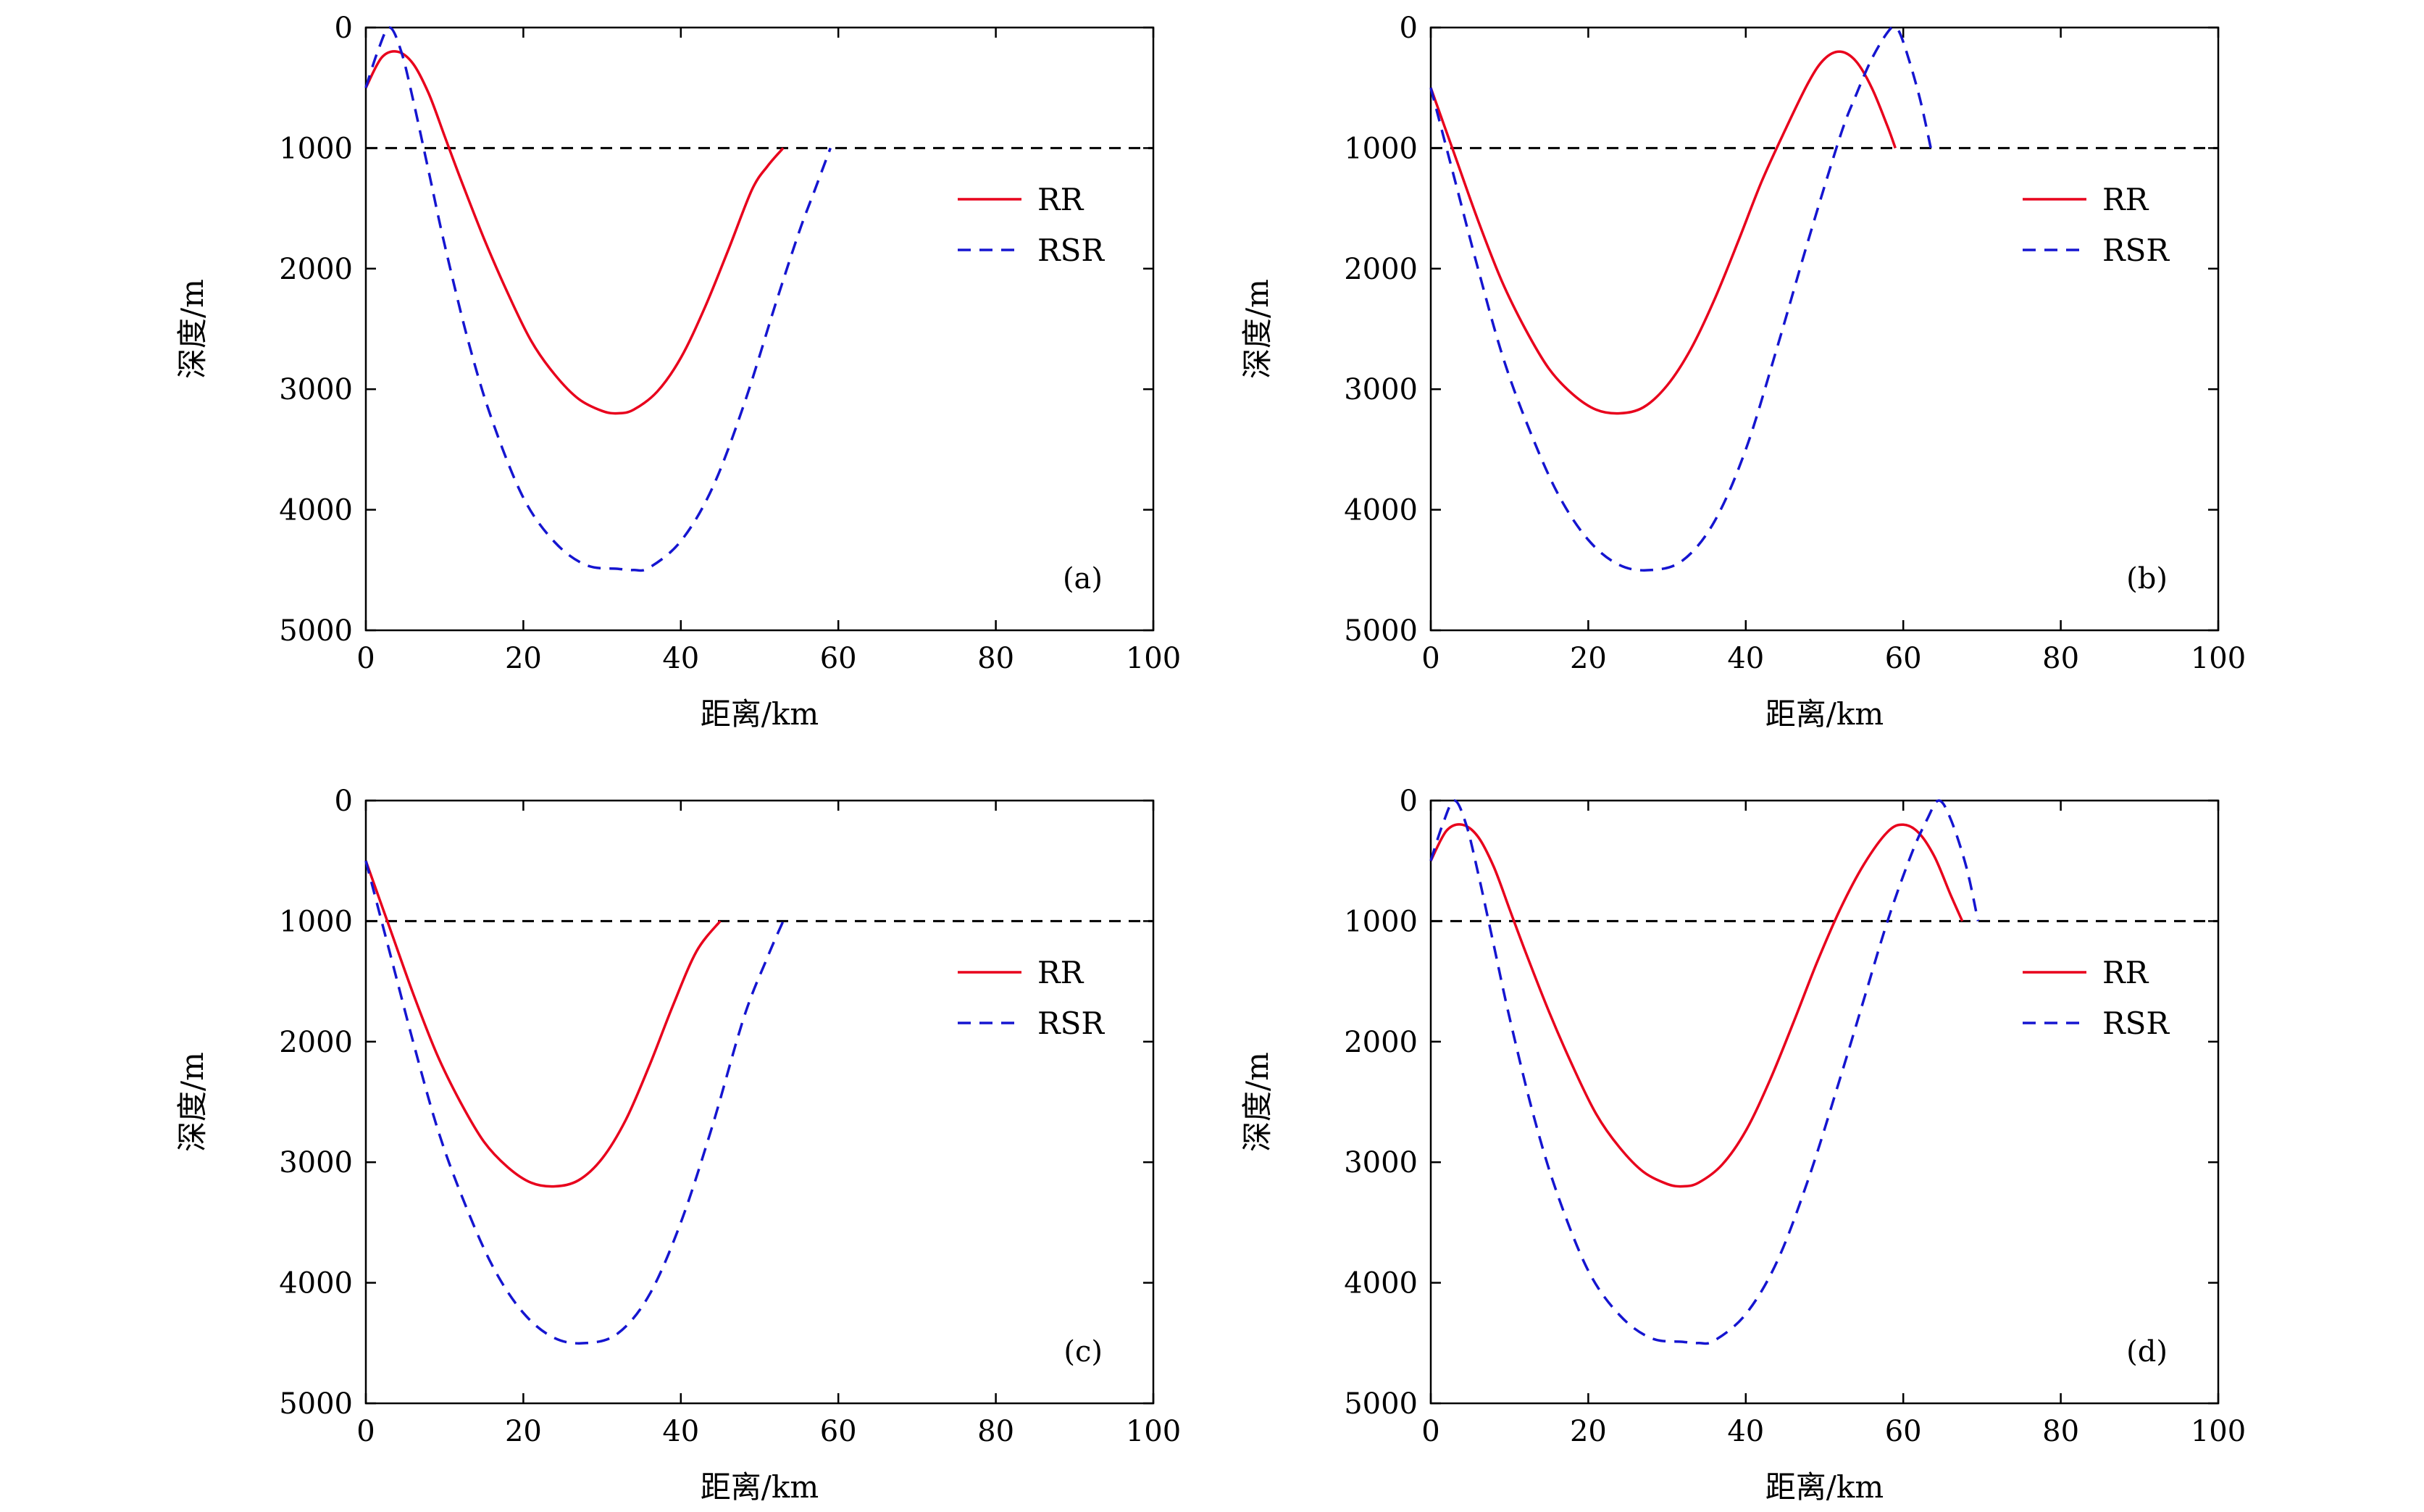 The image size is (2424, 1512). I want to click on panel-tag: (a), so click(1083, 579).